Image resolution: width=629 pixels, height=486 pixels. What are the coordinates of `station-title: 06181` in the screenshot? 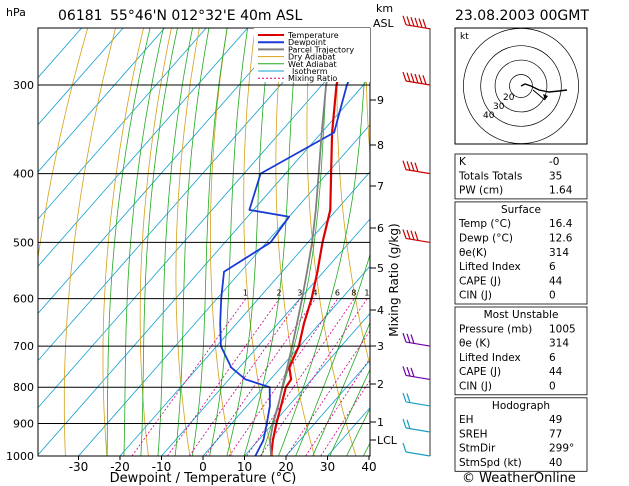 It's located at (80, 16).